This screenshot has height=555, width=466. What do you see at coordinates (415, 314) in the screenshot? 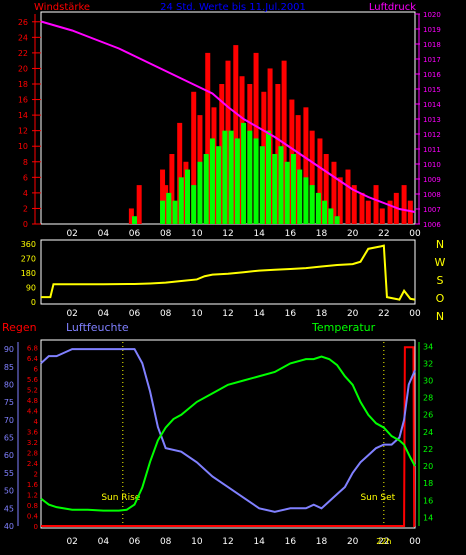
I see `x-tick-label: 00` at bounding box center [415, 314].